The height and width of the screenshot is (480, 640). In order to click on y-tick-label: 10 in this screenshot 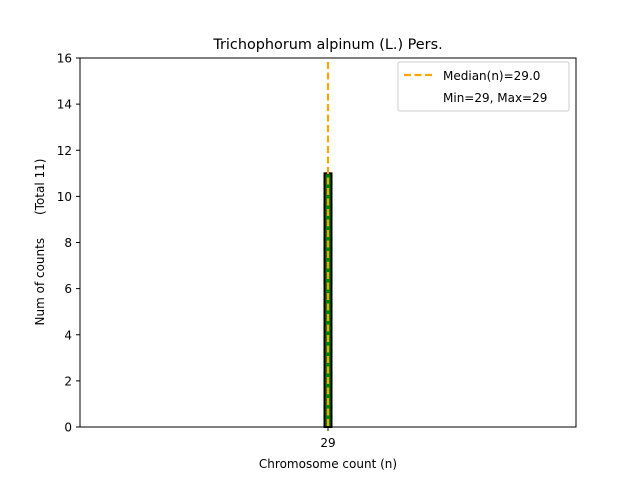, I will do `click(64, 197)`.